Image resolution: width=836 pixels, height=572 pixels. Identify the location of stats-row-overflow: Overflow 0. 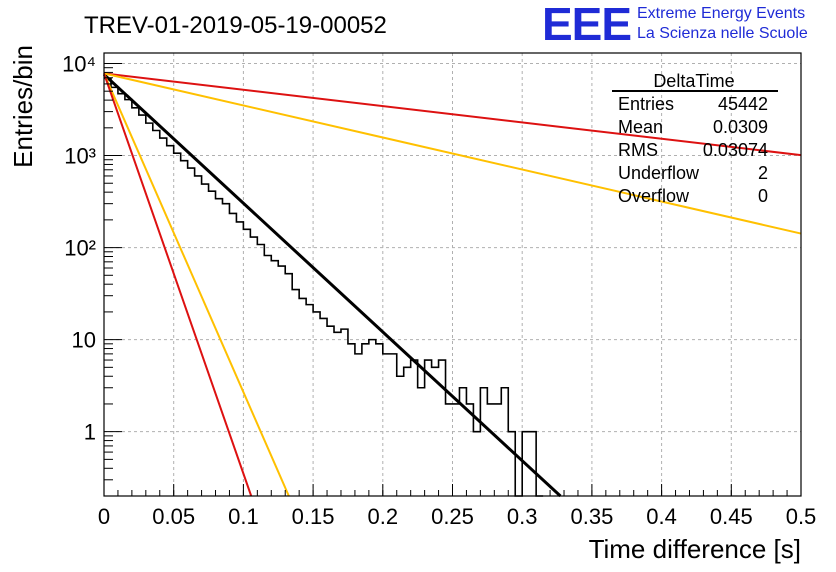
(693, 196).